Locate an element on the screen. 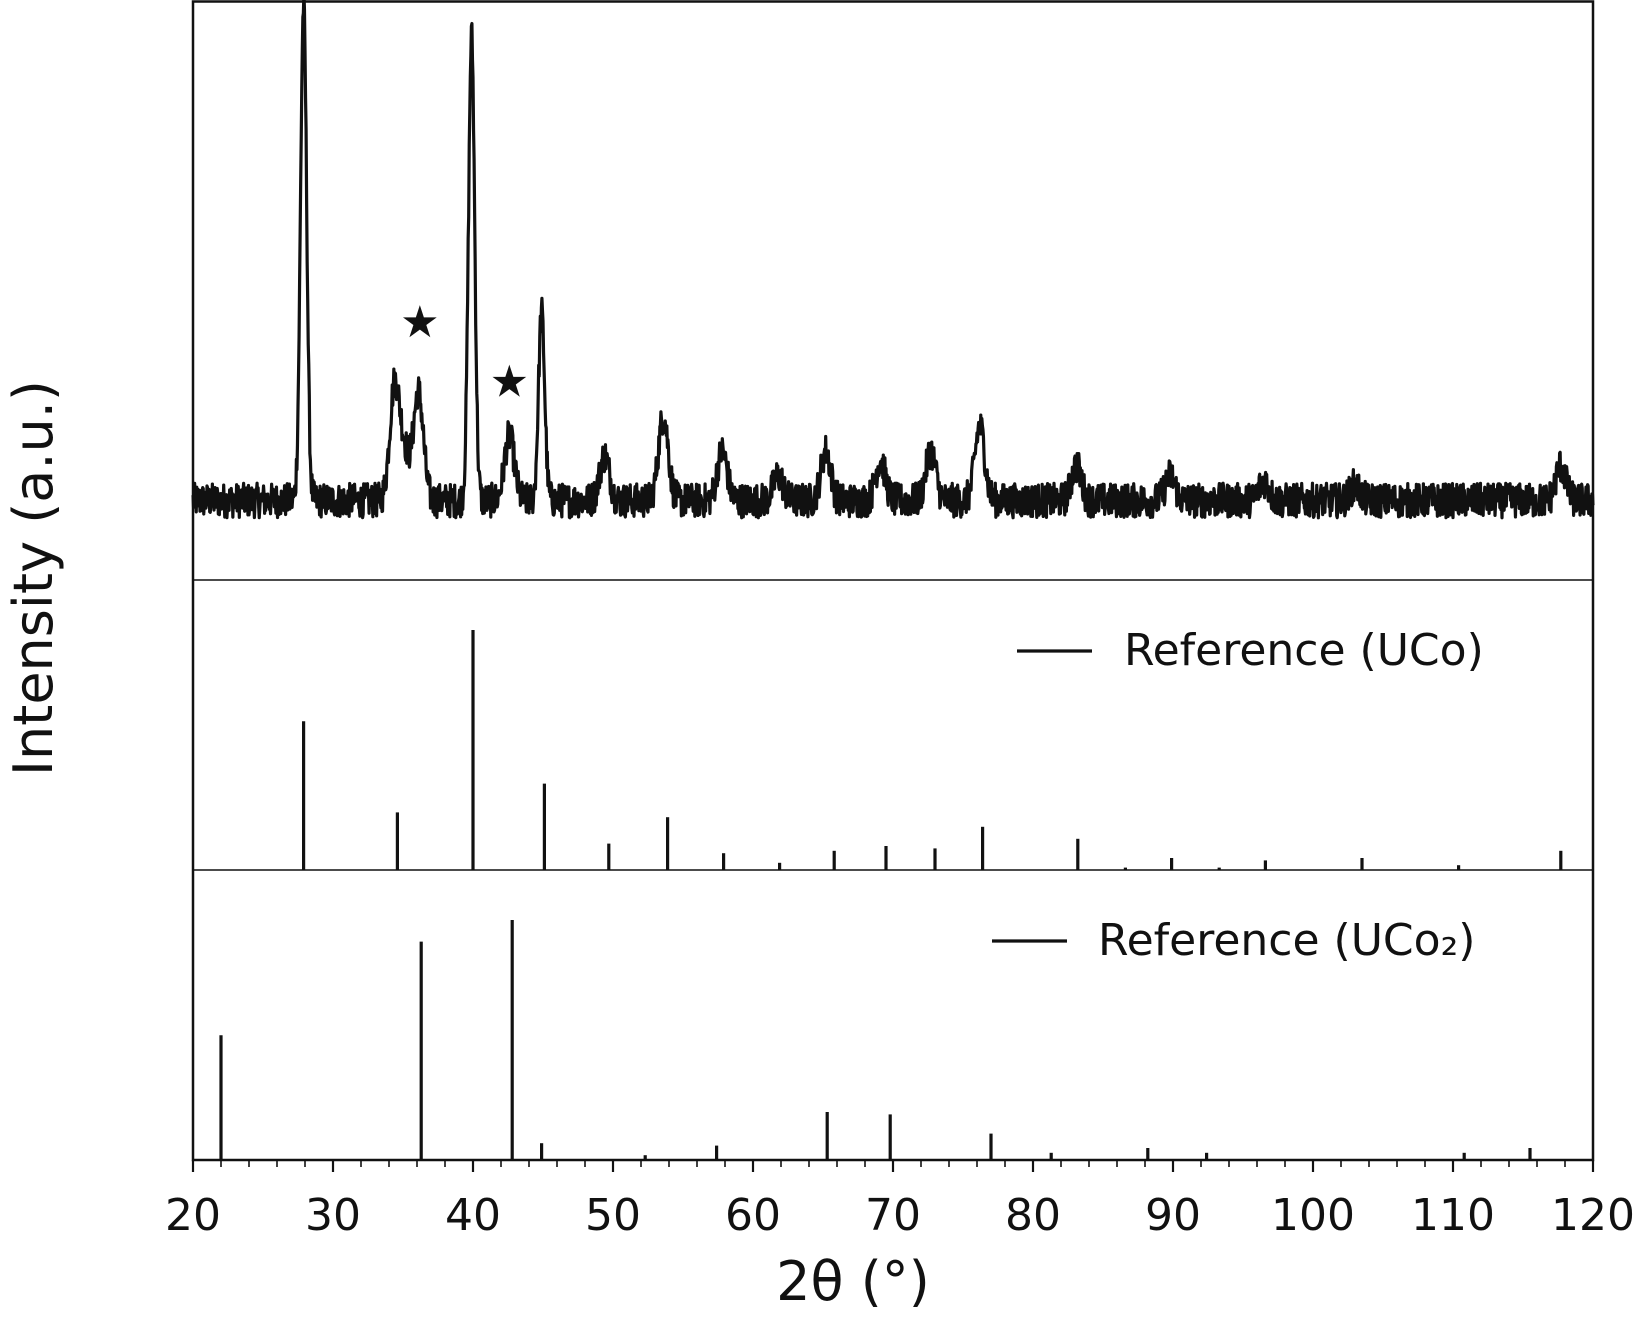  legend-label: Reference (UCo₂) is located at coordinates (1286, 940).